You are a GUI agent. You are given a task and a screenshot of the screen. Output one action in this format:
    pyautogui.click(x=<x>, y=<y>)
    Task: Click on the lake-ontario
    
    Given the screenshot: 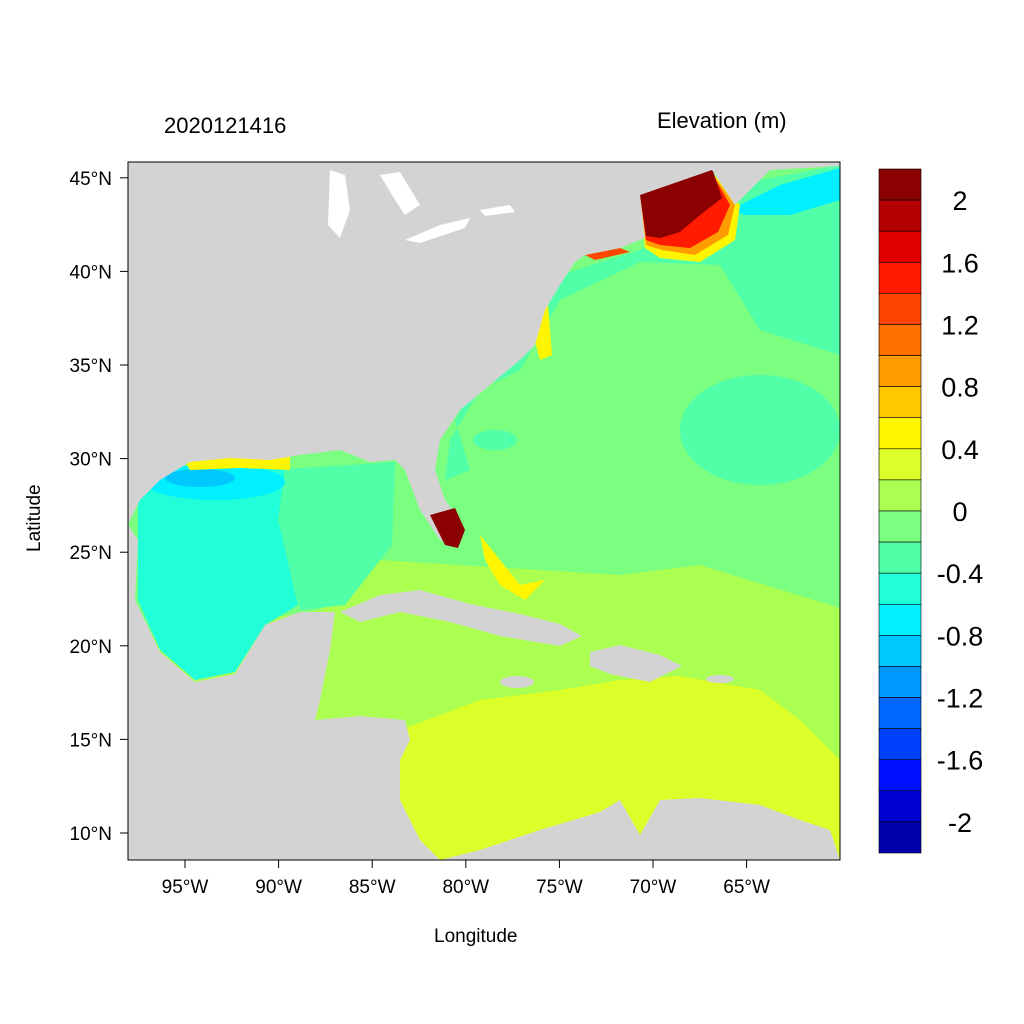 What is the action you would take?
    pyautogui.click(x=497, y=210)
    